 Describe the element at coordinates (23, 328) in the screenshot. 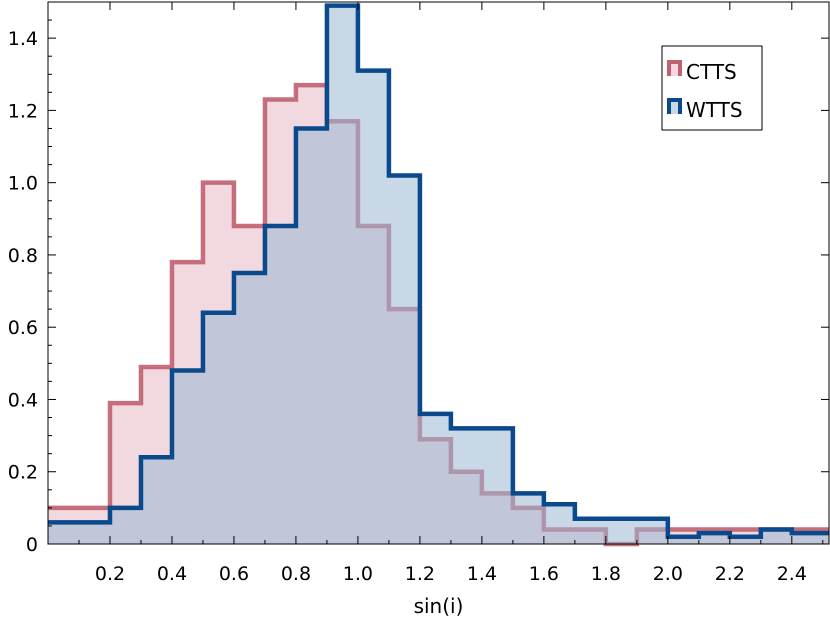

I see `y-tick-label: 0.6` at that location.